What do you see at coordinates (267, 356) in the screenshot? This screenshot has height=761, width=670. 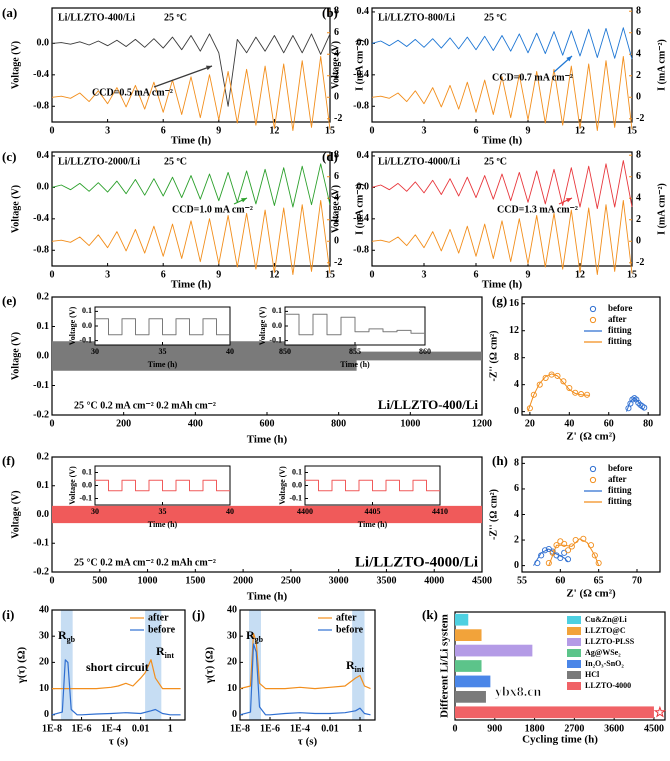 I see `voltage-band` at bounding box center [267, 356].